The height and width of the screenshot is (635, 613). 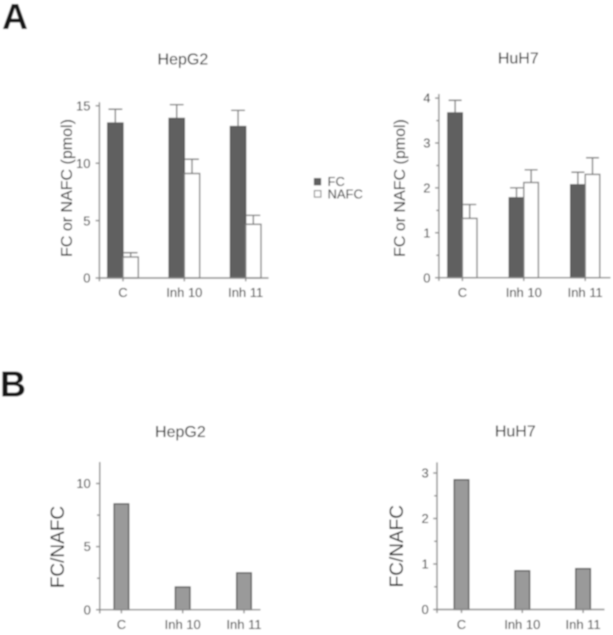 What do you see at coordinates (426, 98) in the screenshot?
I see `svg-text: 4` at bounding box center [426, 98].